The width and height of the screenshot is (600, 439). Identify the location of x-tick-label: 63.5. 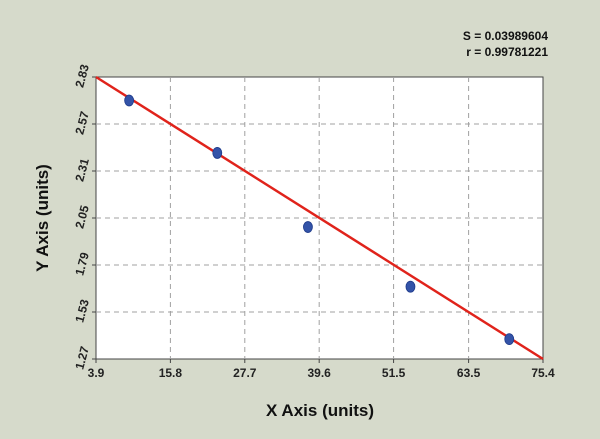
(469, 373).